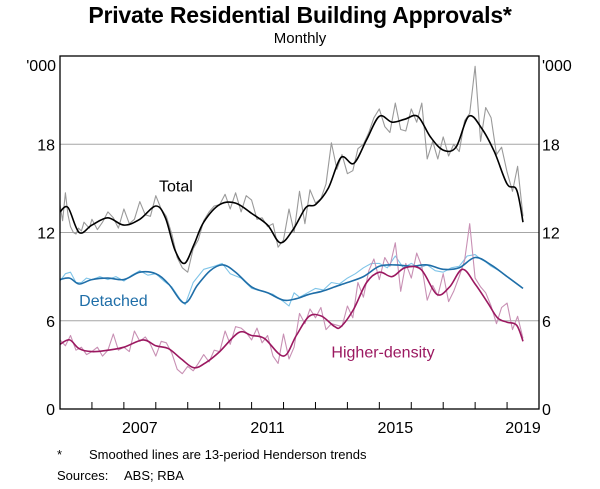 Image resolution: width=600 pixels, height=489 pixels. What do you see at coordinates (120, 475) in the screenshot?
I see `sources: Sources: ABS; RBA` at bounding box center [120, 475].